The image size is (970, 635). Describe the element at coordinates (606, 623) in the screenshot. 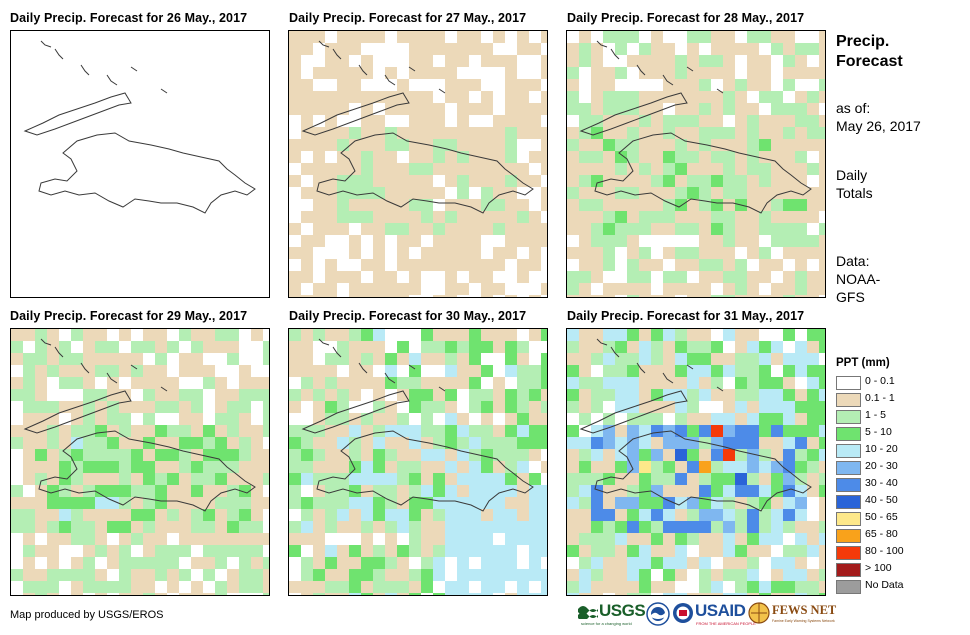

I see `usgs-tagline: science for a changing world` at that location.